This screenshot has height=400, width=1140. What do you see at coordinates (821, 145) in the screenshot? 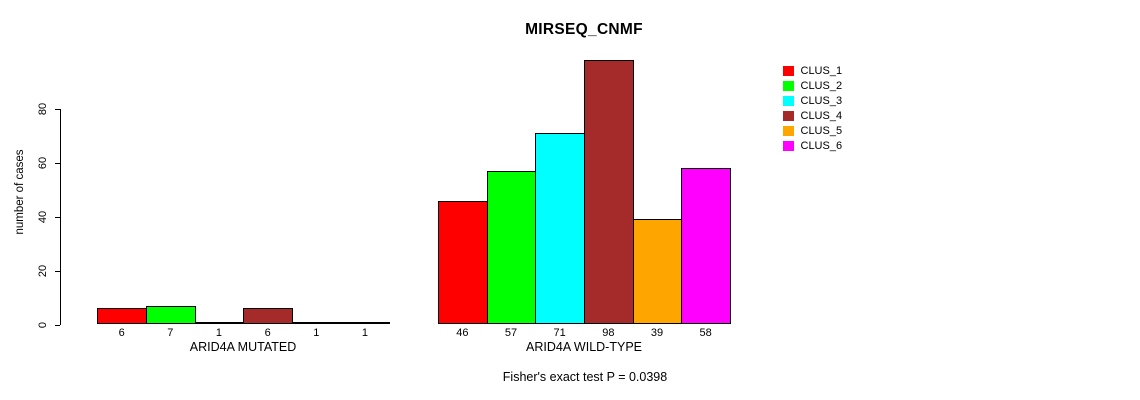
I see `legend-label: CLUS_6` at bounding box center [821, 145].